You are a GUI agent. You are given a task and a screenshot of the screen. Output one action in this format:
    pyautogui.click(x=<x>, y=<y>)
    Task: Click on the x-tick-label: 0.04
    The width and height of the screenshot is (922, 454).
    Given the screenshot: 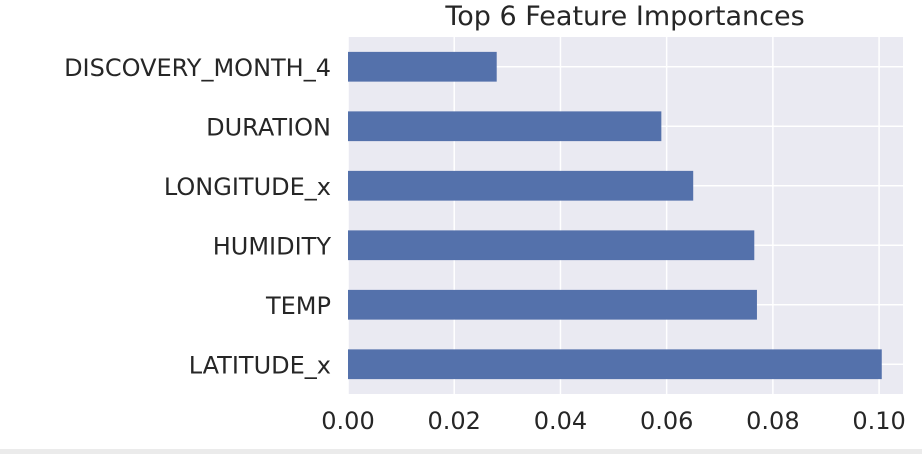 What is the action you would take?
    pyautogui.click(x=560, y=421)
    